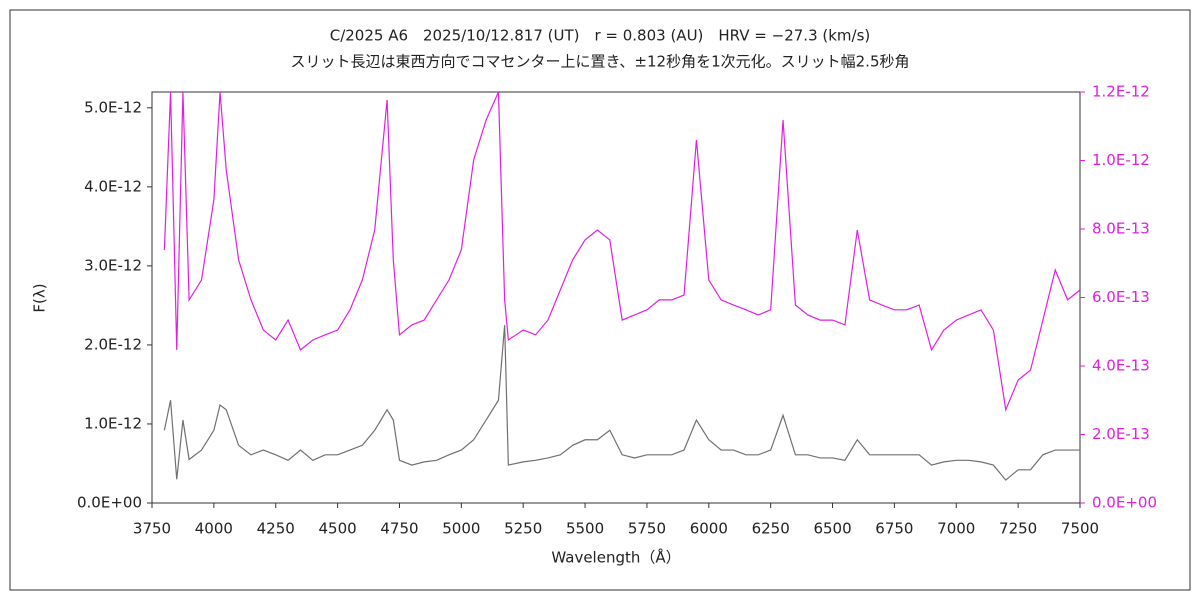 Image resolution: width=1200 pixels, height=604 pixels. Describe the element at coordinates (647, 529) in the screenshot. I see `x-tick-label: 5750` at that location.